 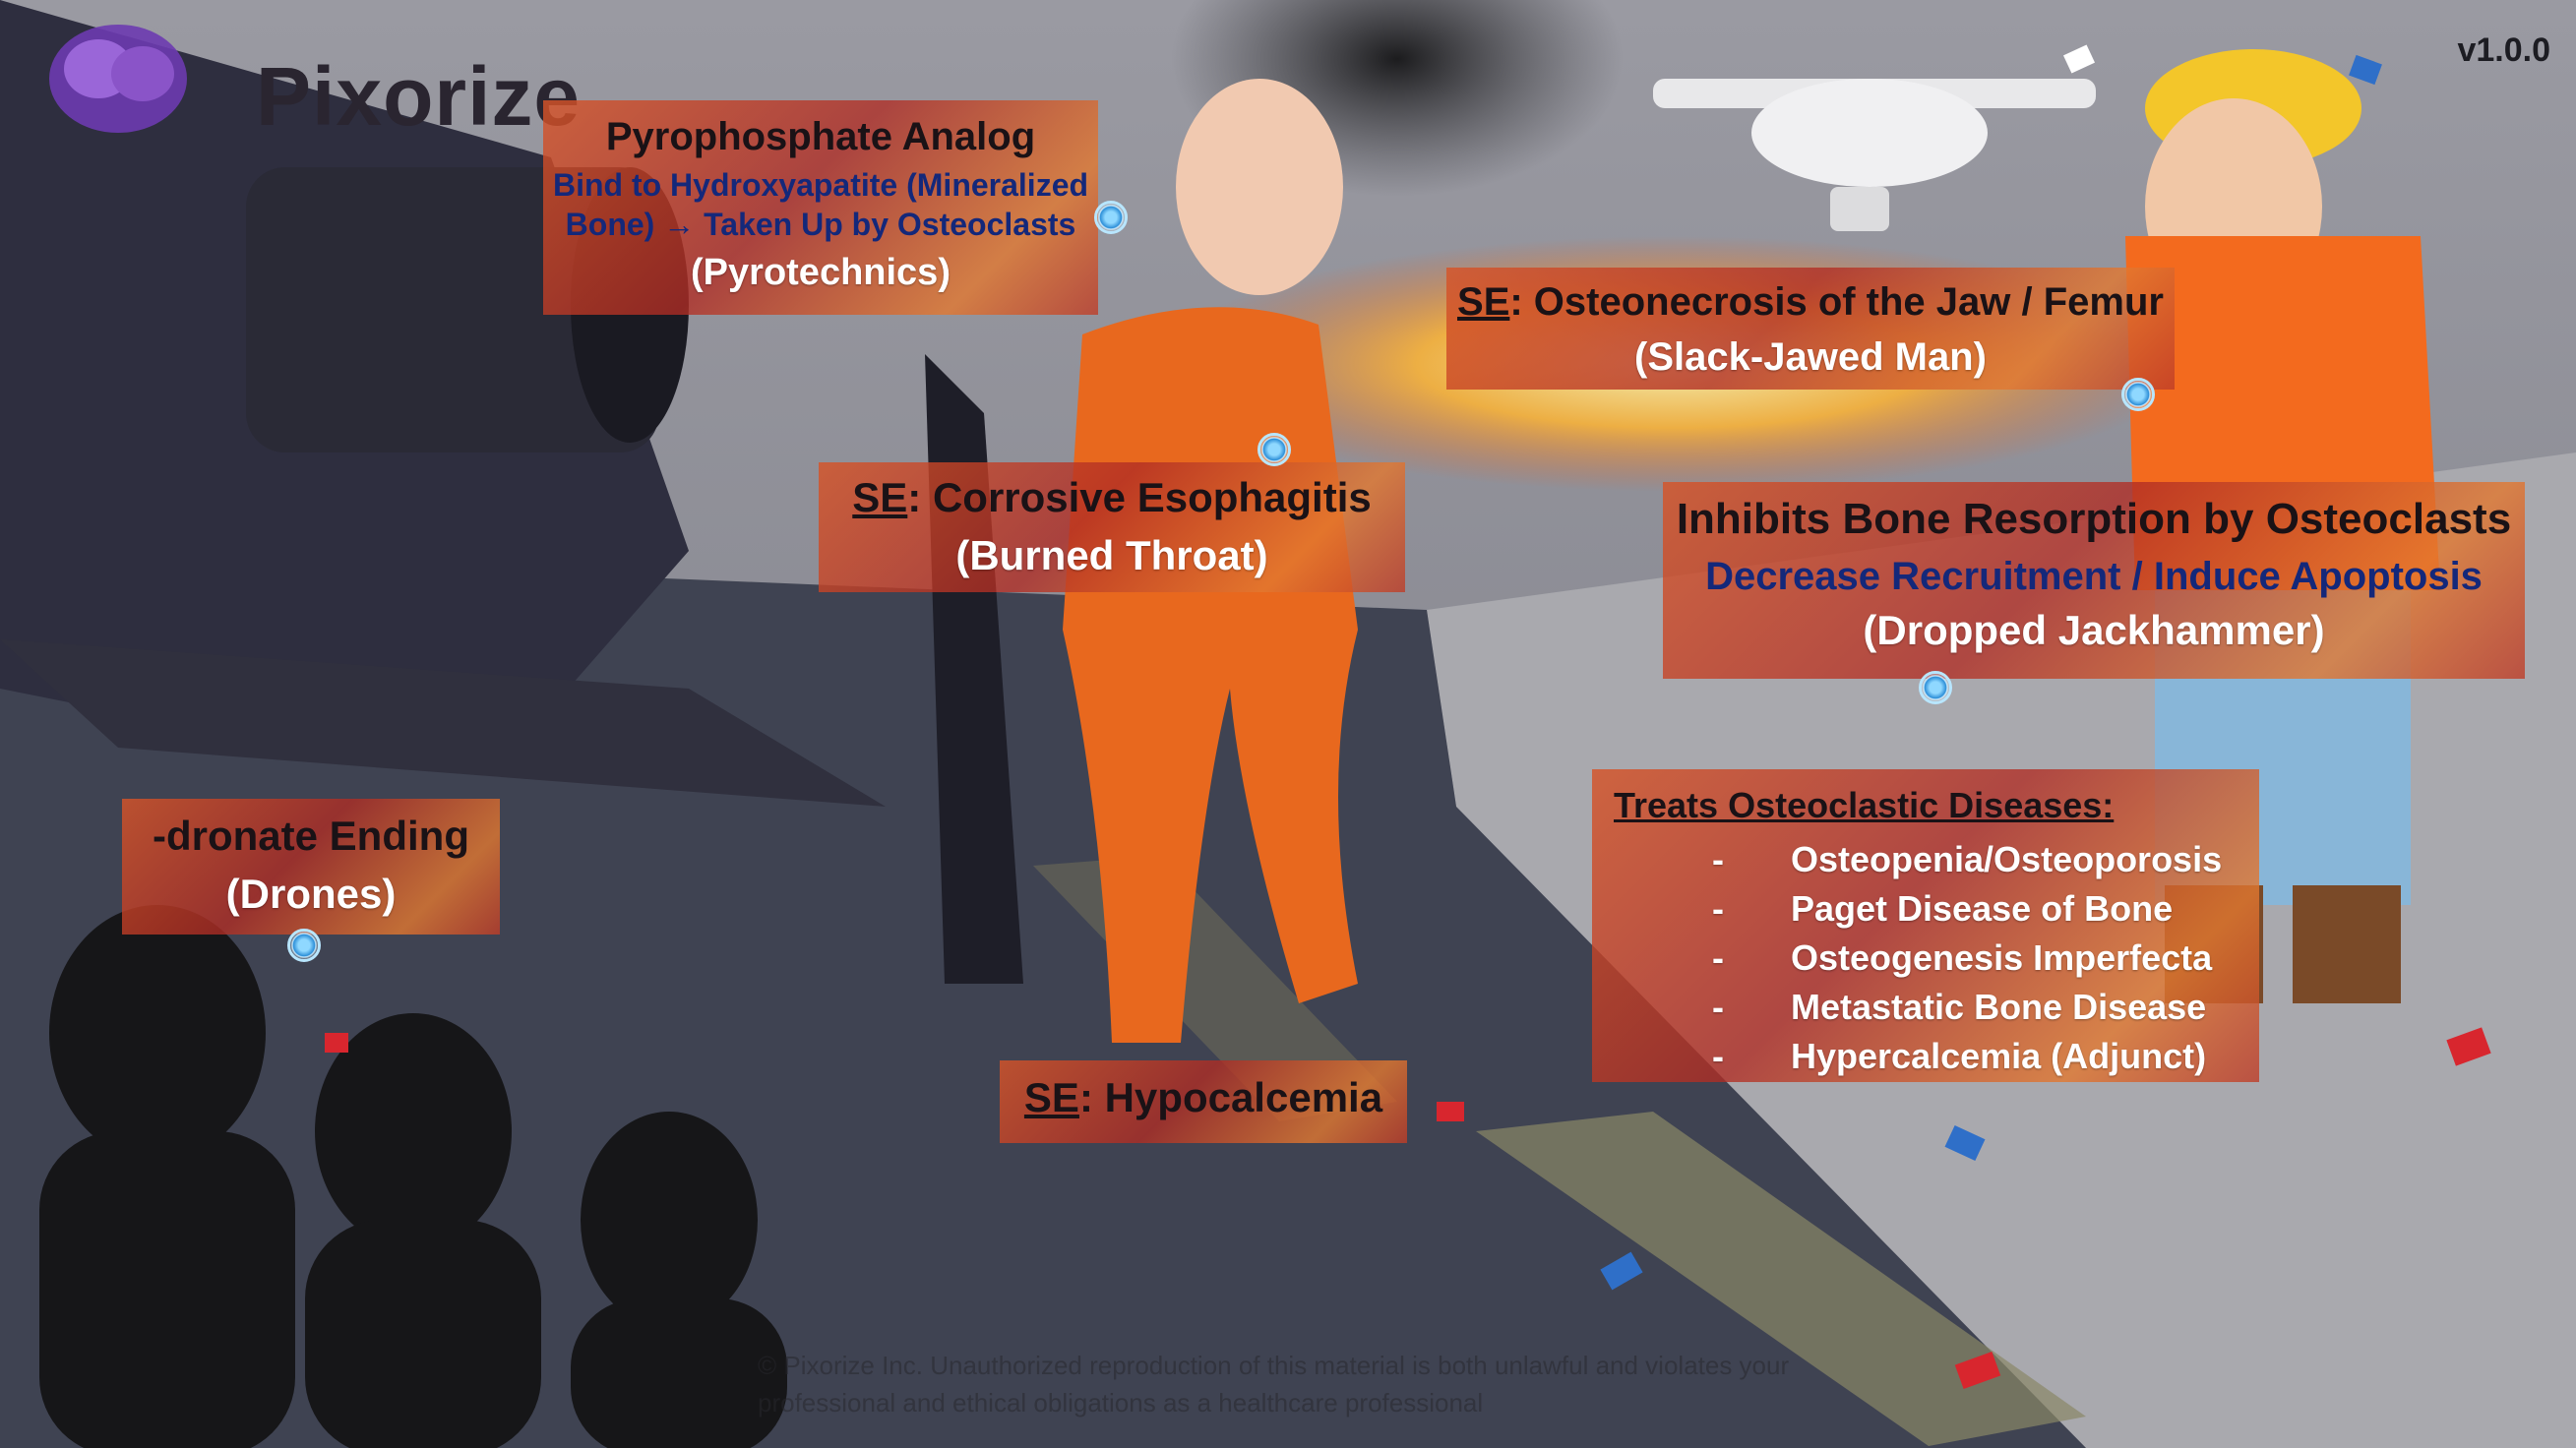 What do you see at coordinates (1935, 688) in the screenshot?
I see `hotspot-inhibits` at bounding box center [1935, 688].